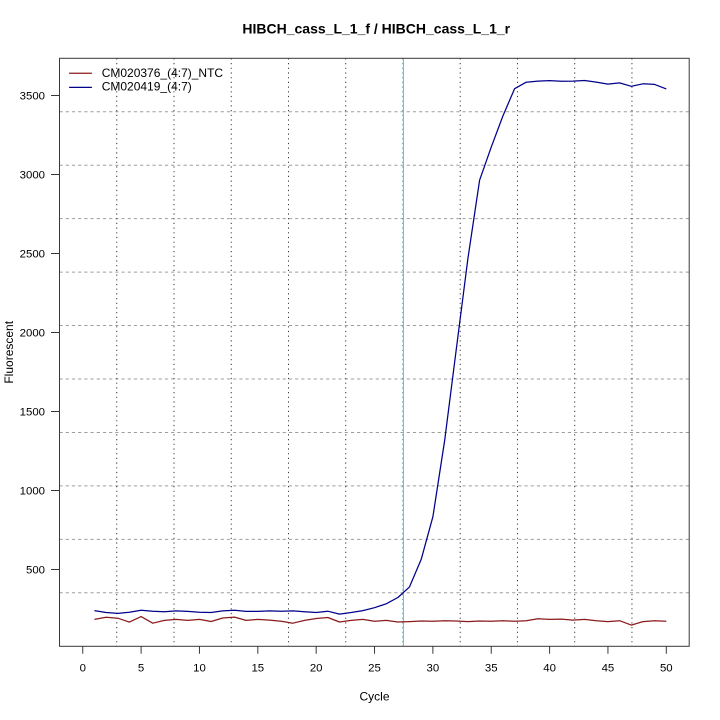 The height and width of the screenshot is (720, 720). What do you see at coordinates (32, 97) in the screenshot?
I see `svg-text: 3500` at bounding box center [32, 97].